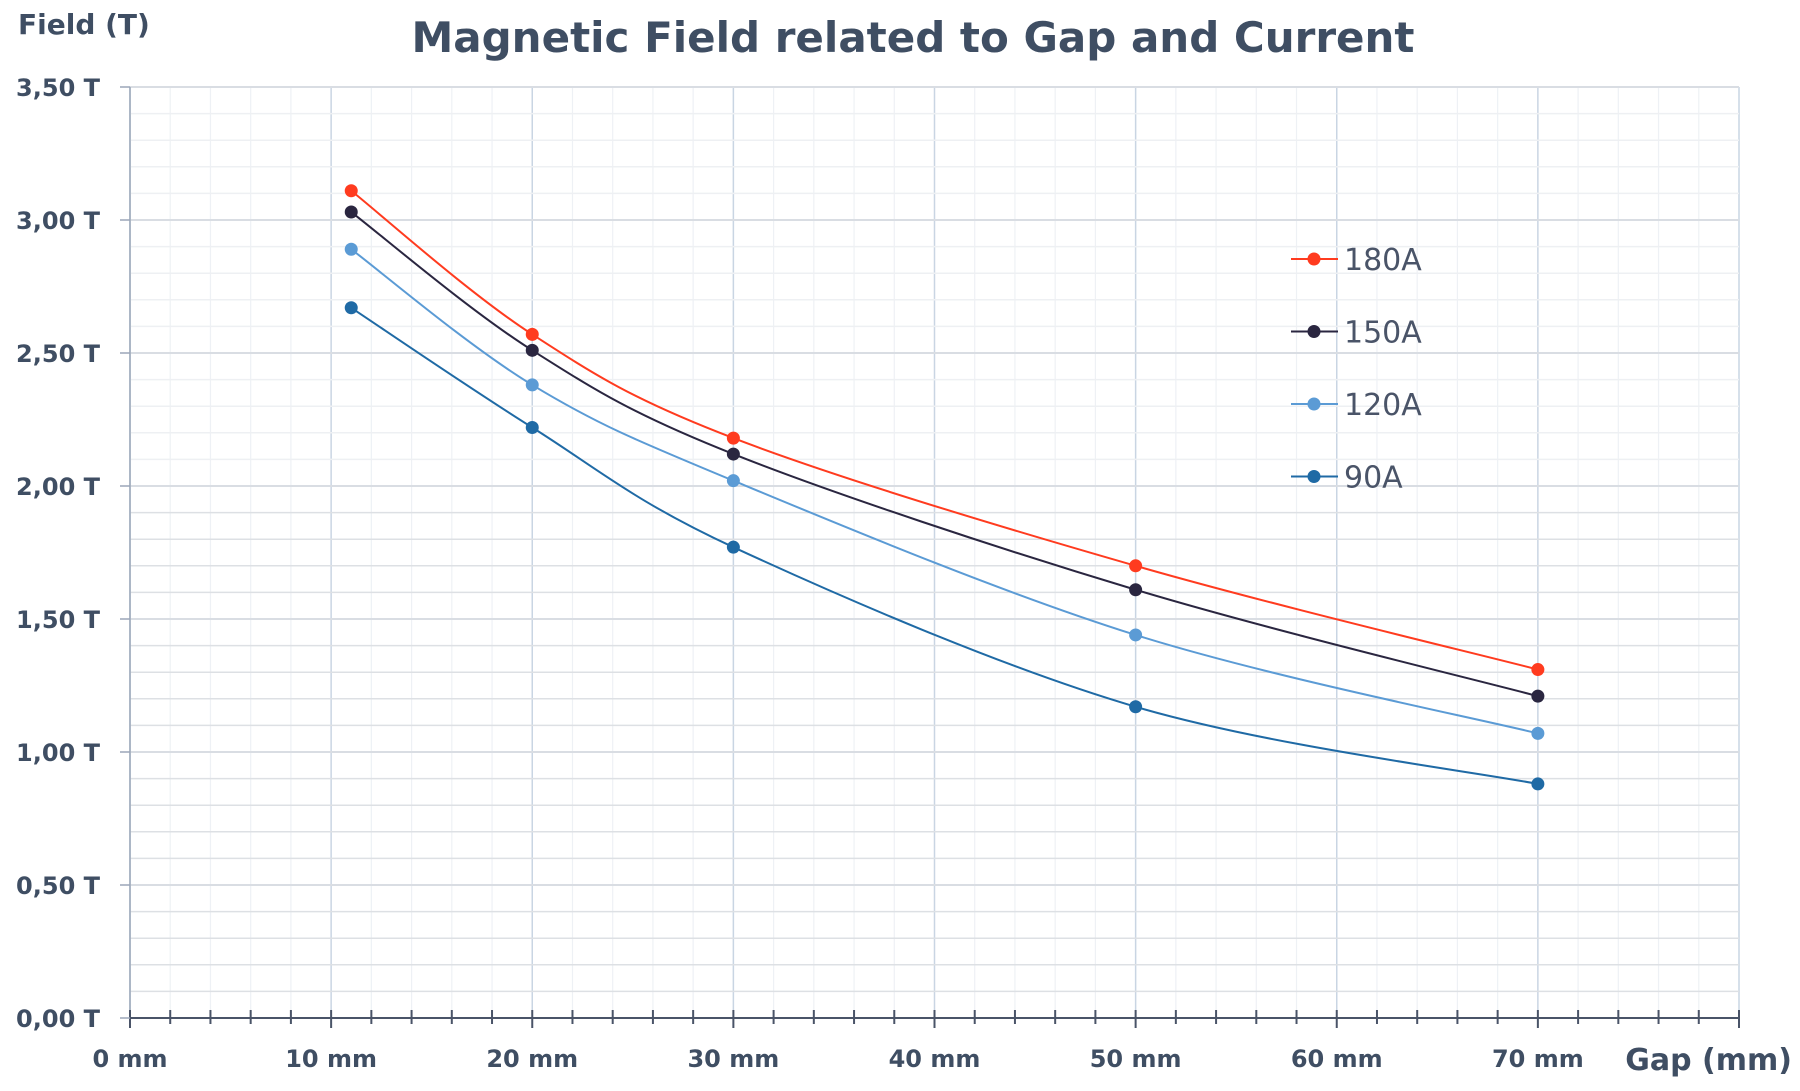 The image size is (1800, 1091). I want to click on y-tick-label: 0,00 T, so click(58, 1019).